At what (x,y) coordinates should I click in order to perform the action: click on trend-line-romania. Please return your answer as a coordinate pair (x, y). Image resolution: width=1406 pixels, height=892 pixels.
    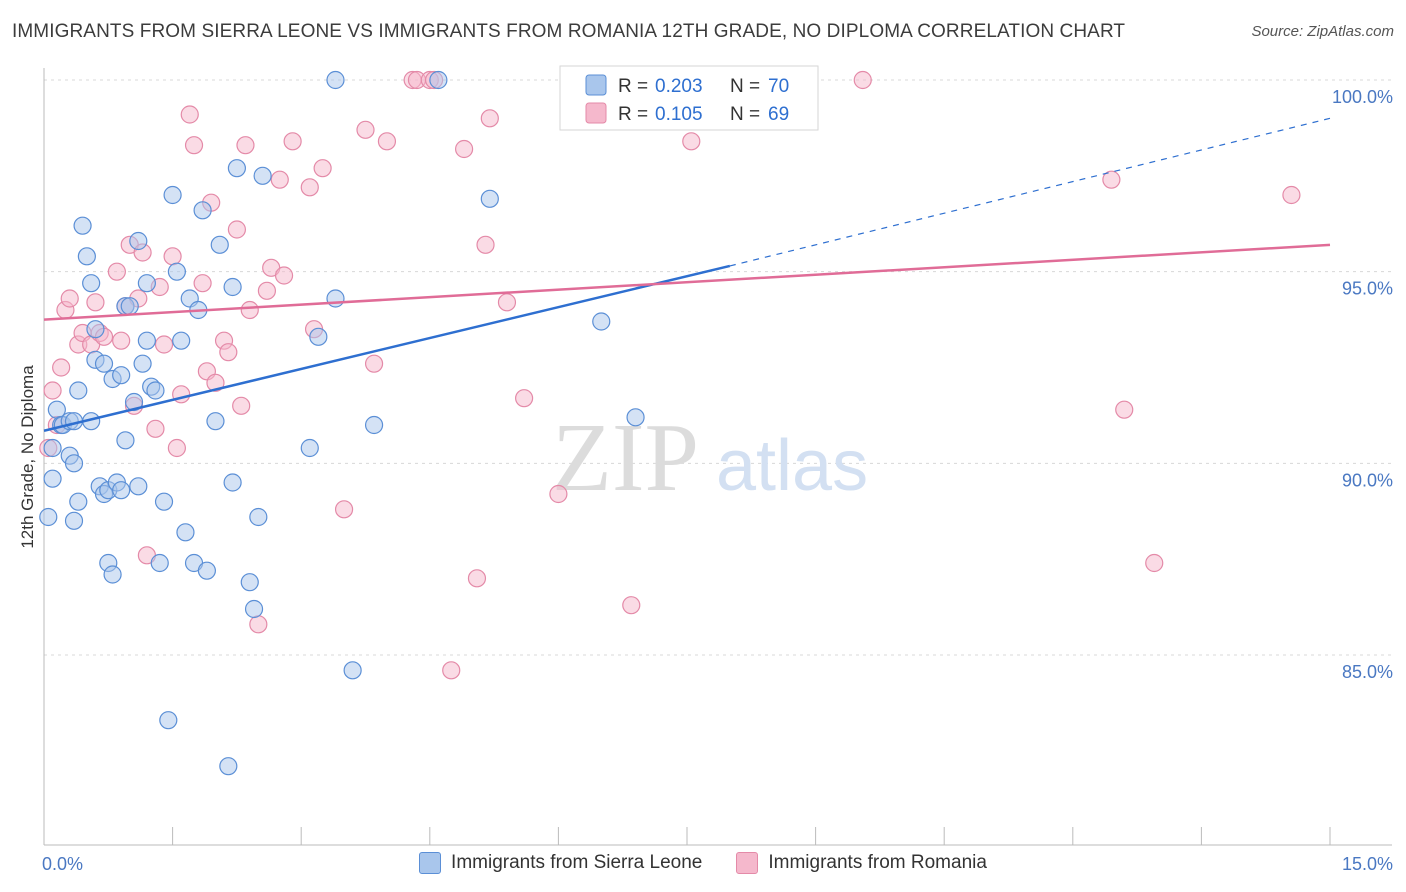
    Looking at the image, I should click on (687, 282).